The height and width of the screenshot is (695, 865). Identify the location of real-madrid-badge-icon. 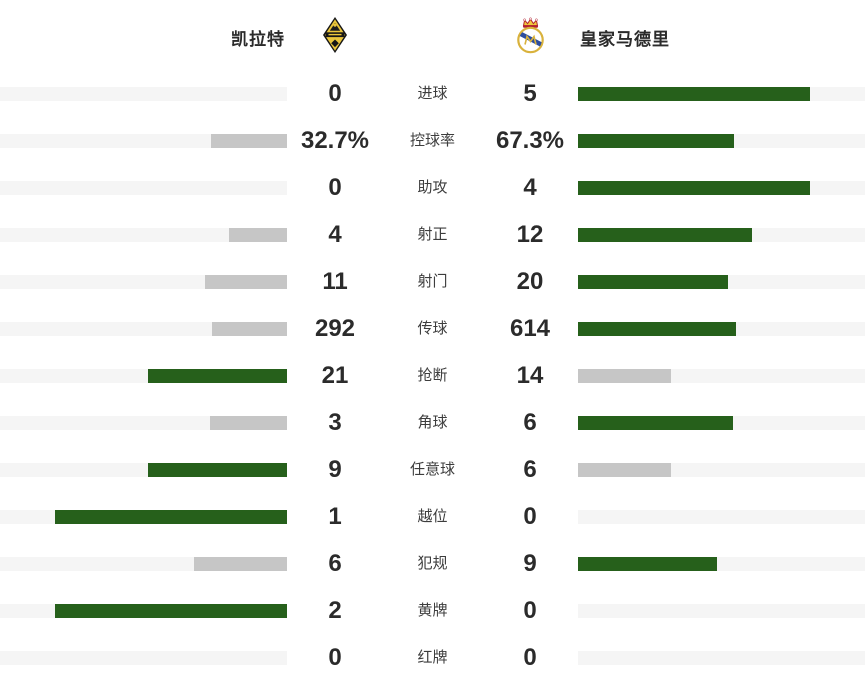
(530, 38).